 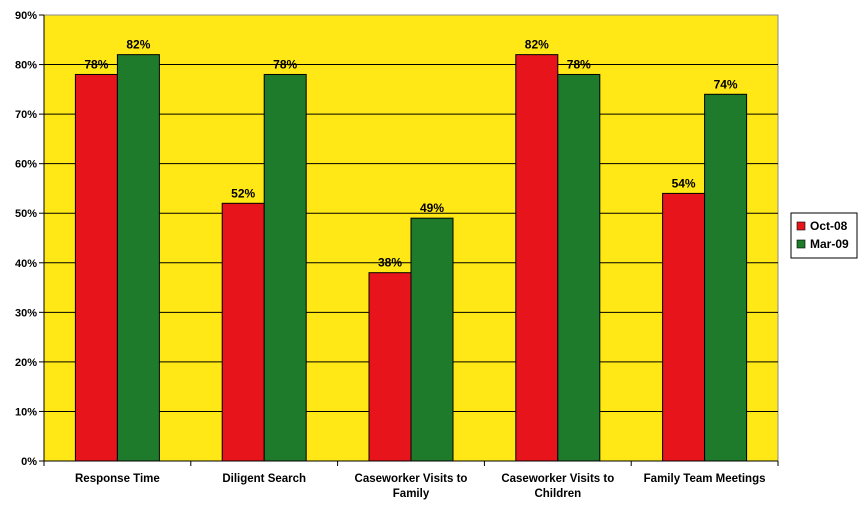 What do you see at coordinates (829, 244) in the screenshot?
I see `legend-label-mar-09: Mar-09` at bounding box center [829, 244].